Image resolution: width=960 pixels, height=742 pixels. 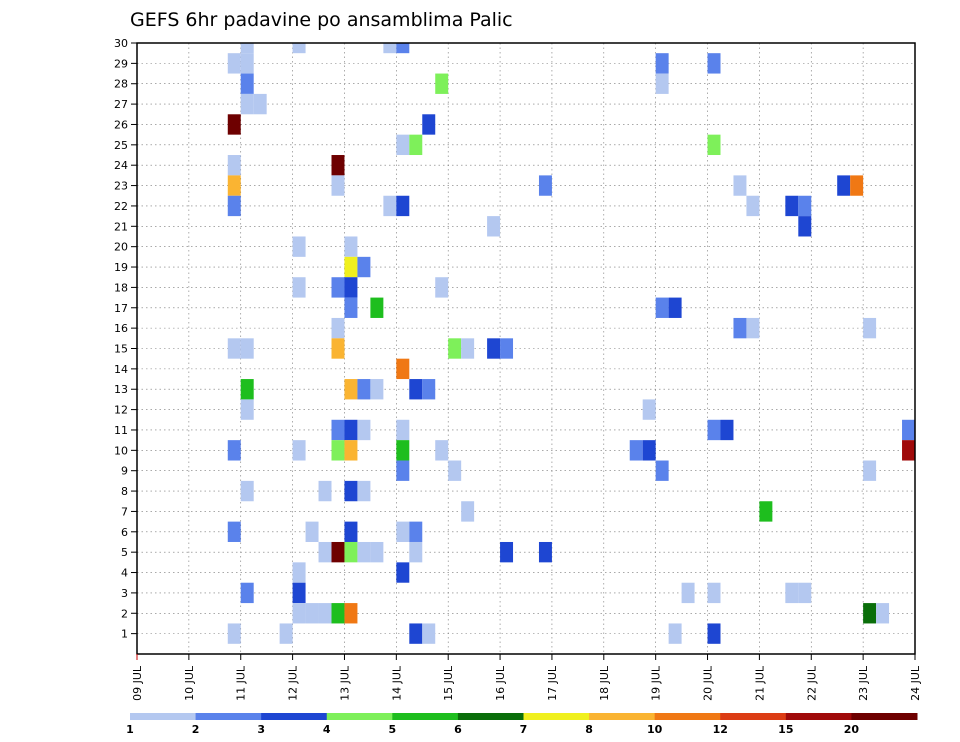 What do you see at coordinates (121, 328) in the screenshot?
I see `y-tick-label: 16` at bounding box center [121, 328].